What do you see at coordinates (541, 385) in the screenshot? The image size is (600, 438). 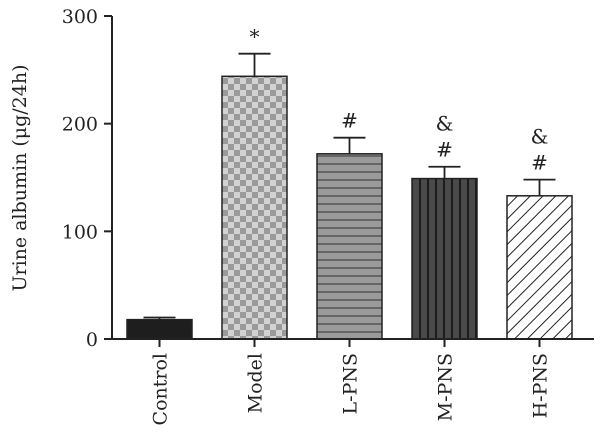 I see `x-tick-label: H-PNS` at bounding box center [541, 385].